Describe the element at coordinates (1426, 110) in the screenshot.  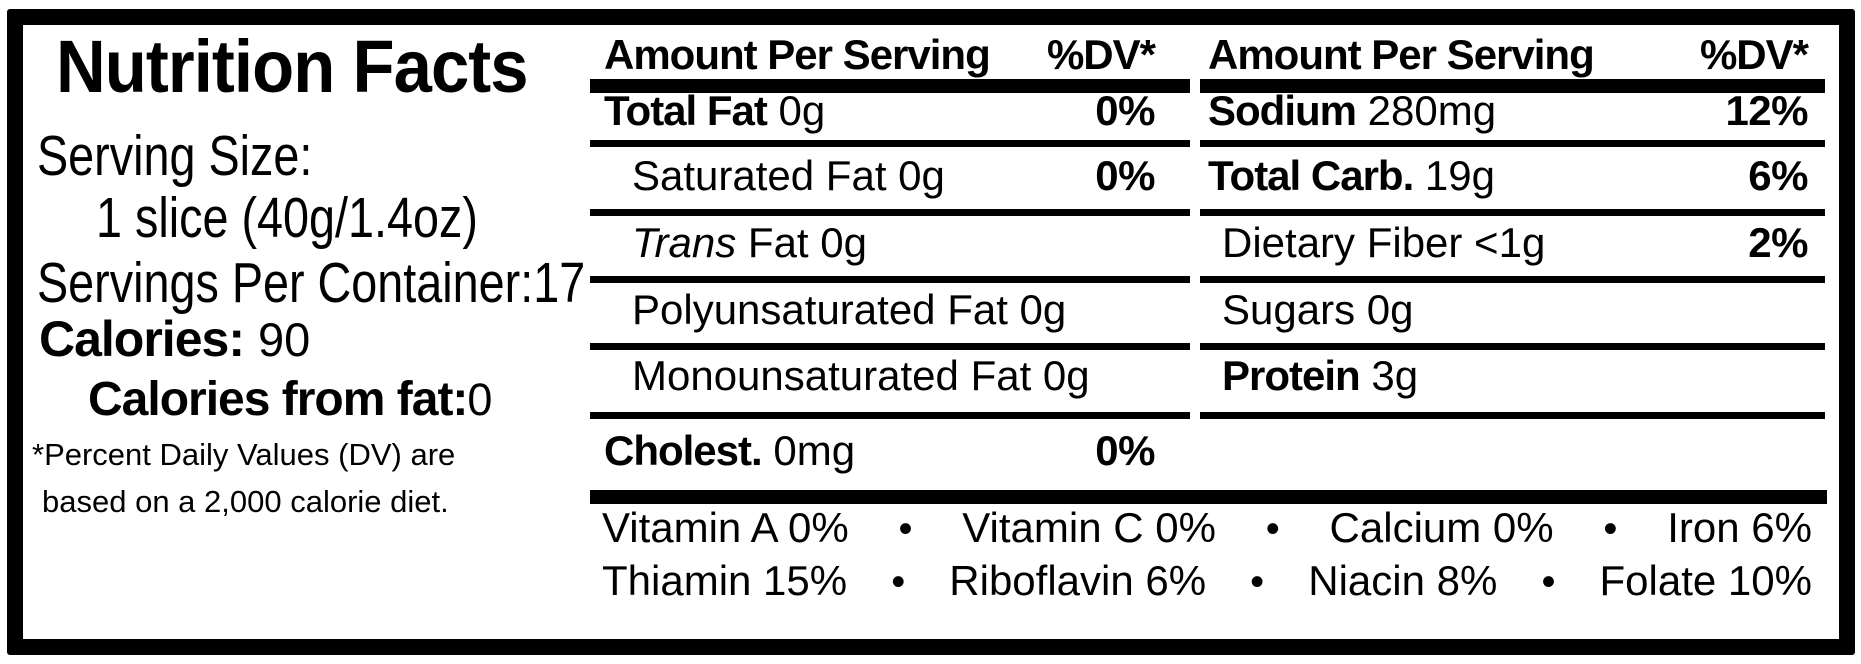
I see `nutrient-amount: 280mg` at that location.